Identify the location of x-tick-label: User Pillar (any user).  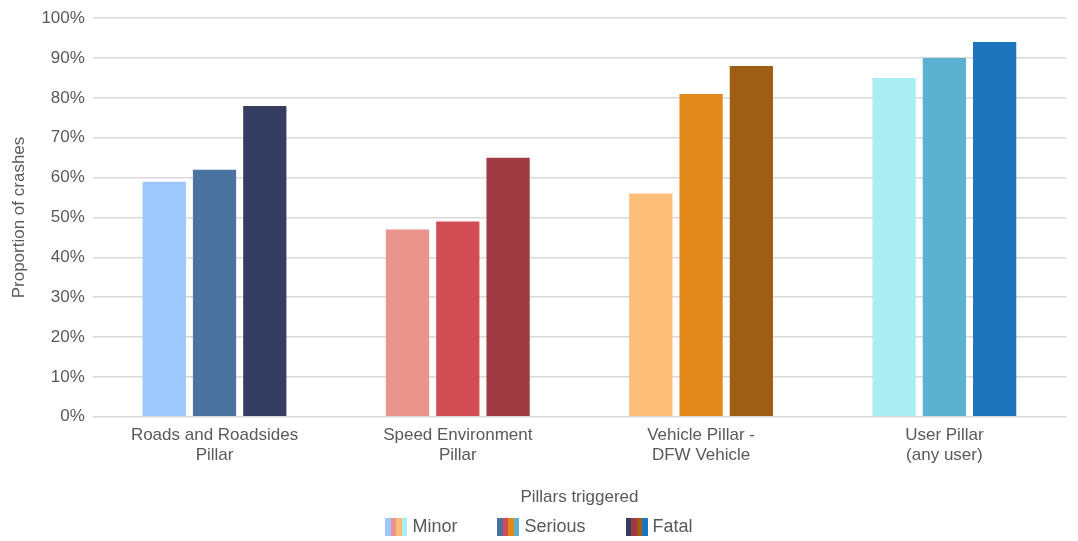
(944, 444).